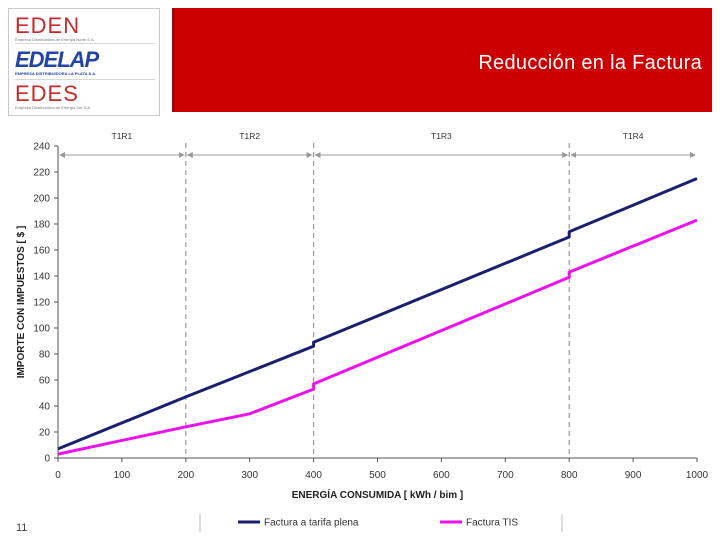 Image resolution: width=720 pixels, height=540 pixels. What do you see at coordinates (41, 277) in the screenshot?
I see `y-tick-label: 140` at bounding box center [41, 277].